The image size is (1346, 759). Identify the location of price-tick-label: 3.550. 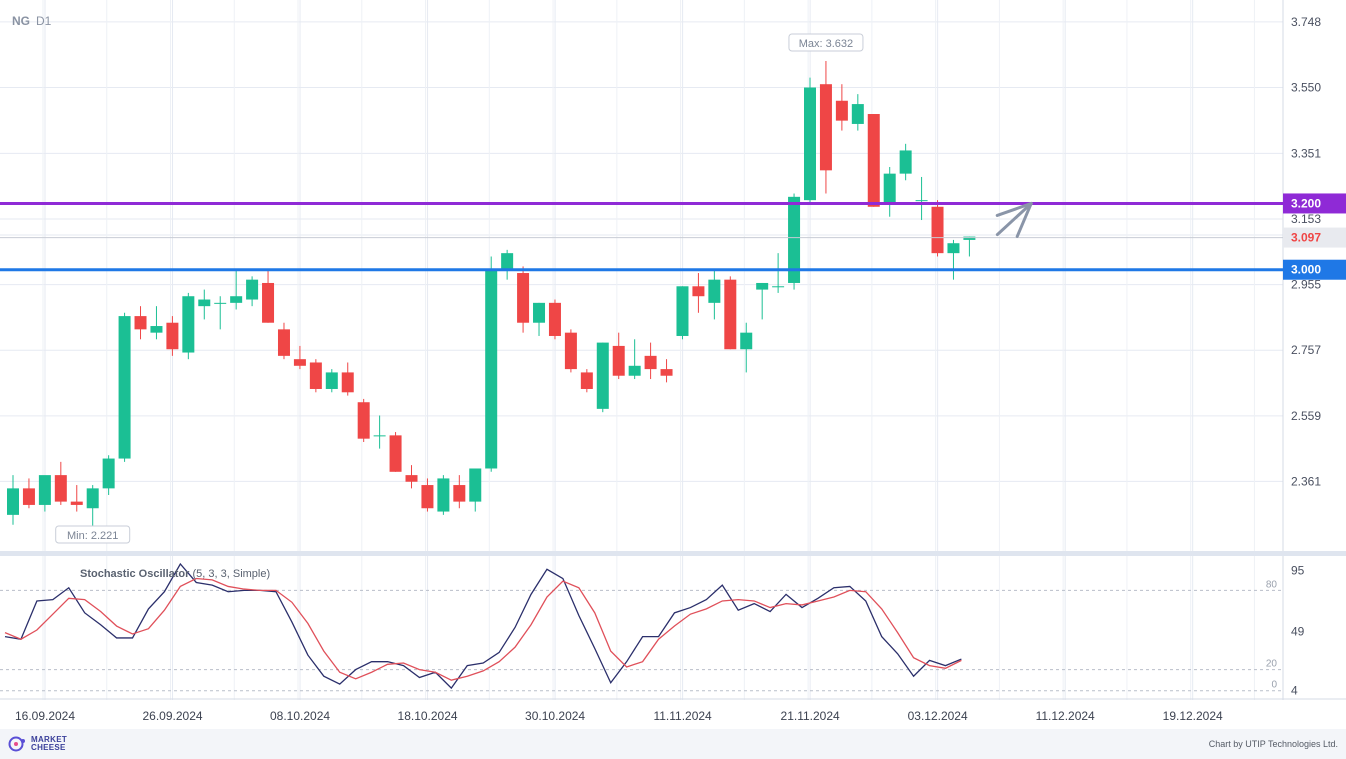
(1306, 88).